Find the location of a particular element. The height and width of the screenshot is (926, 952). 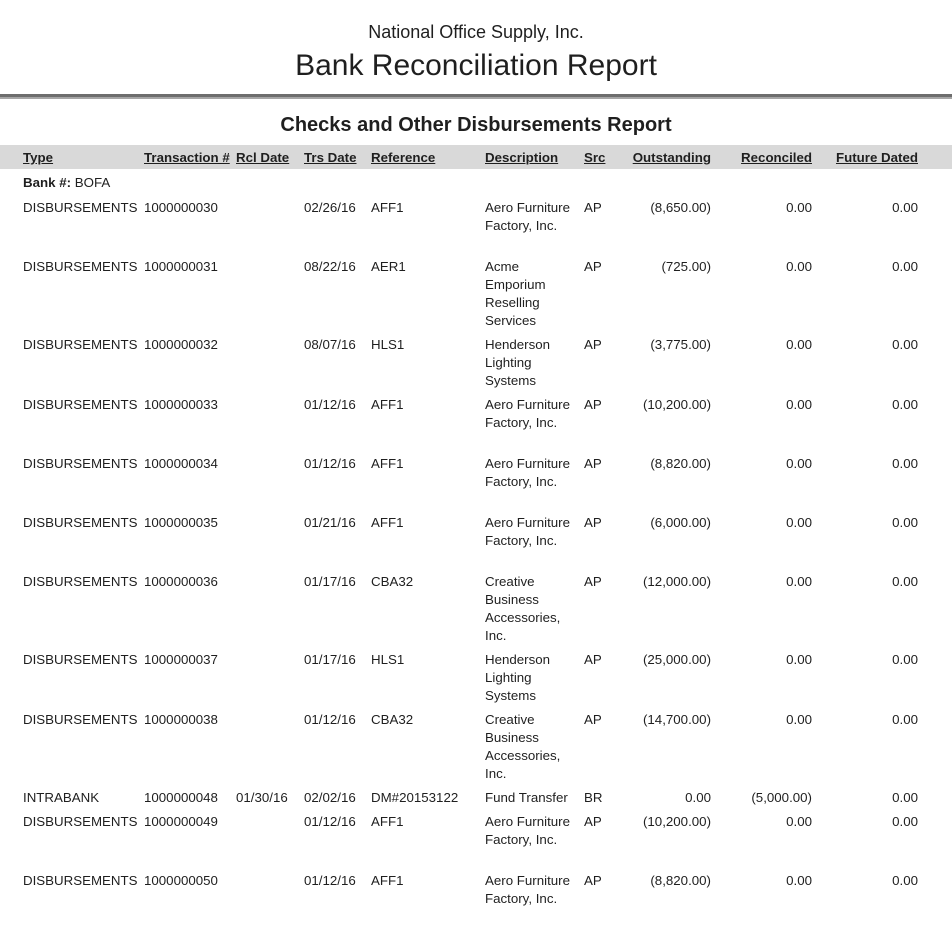

cell-trs-date: 01/17/16 is located at coordinates (330, 581).